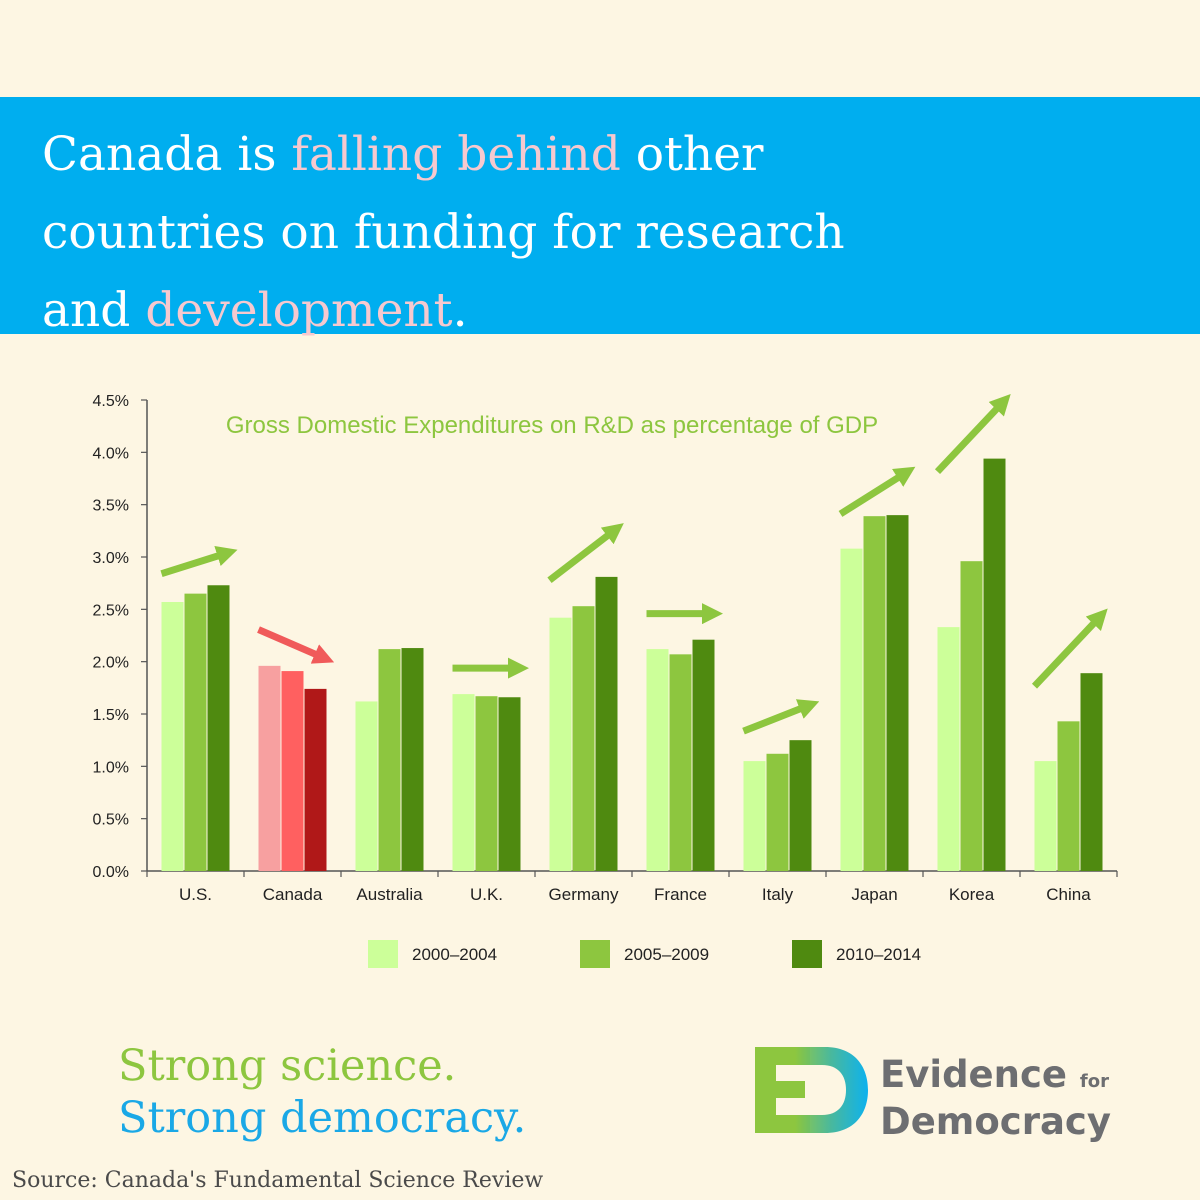 The image size is (1200, 1200). Describe the element at coordinates (456, 154) in the screenshot. I see `headline-highlight-falling-behind: falling behind` at that location.